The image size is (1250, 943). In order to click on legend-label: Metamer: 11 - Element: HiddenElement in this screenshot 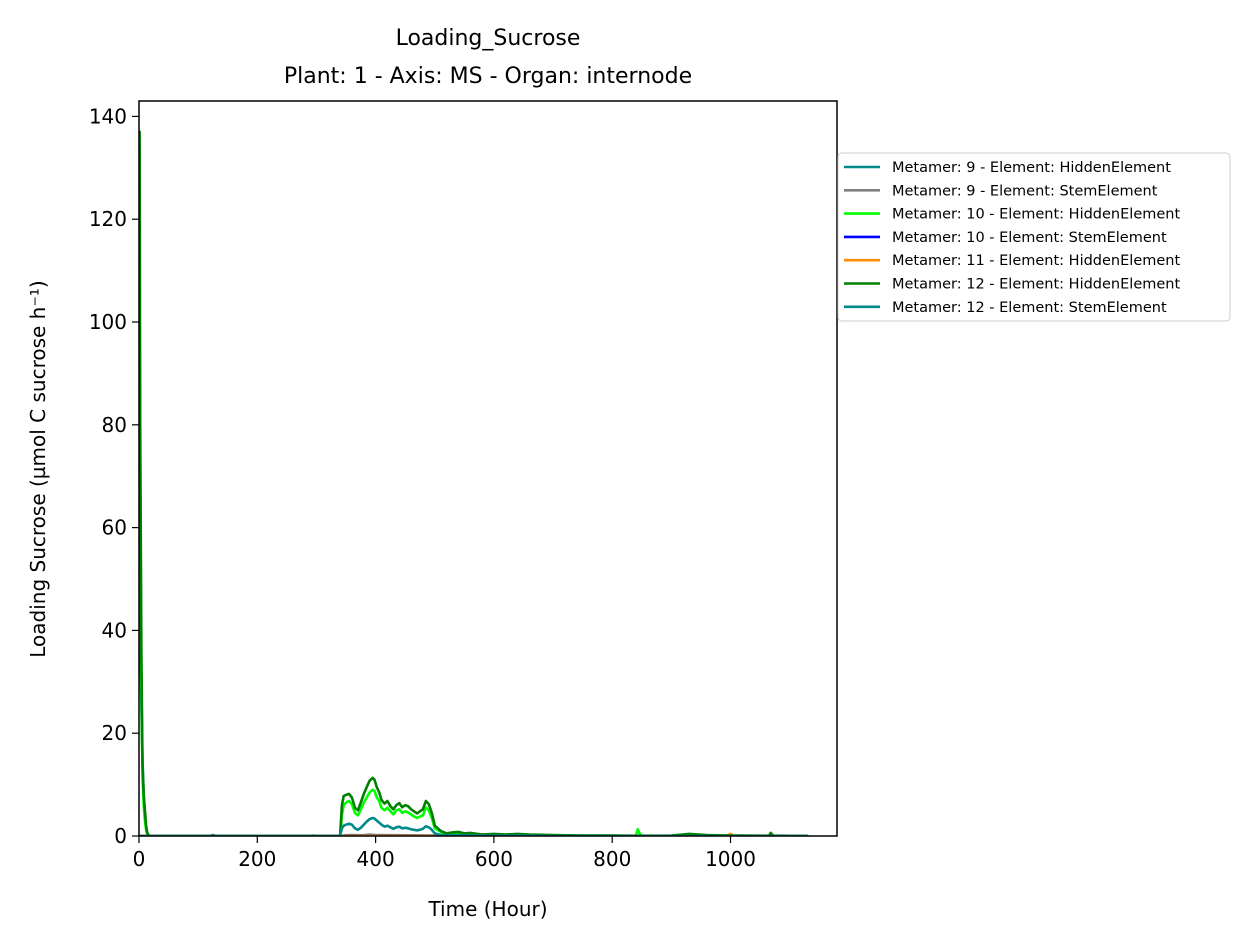, I will do `click(1036, 261)`.